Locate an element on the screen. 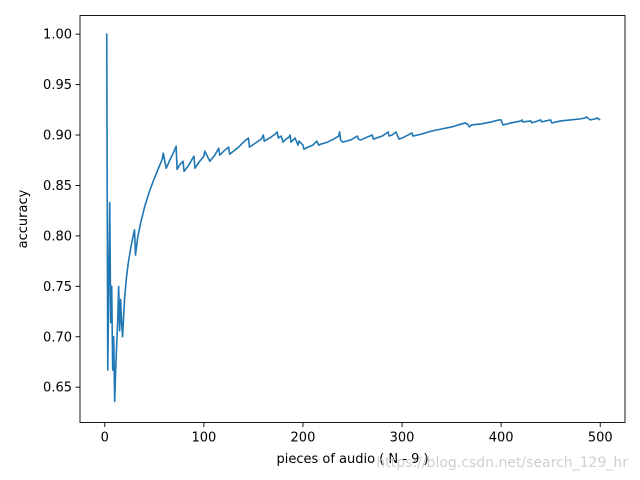  x-axis-label: pieces of audio ( N - 9 ) is located at coordinates (352, 459).